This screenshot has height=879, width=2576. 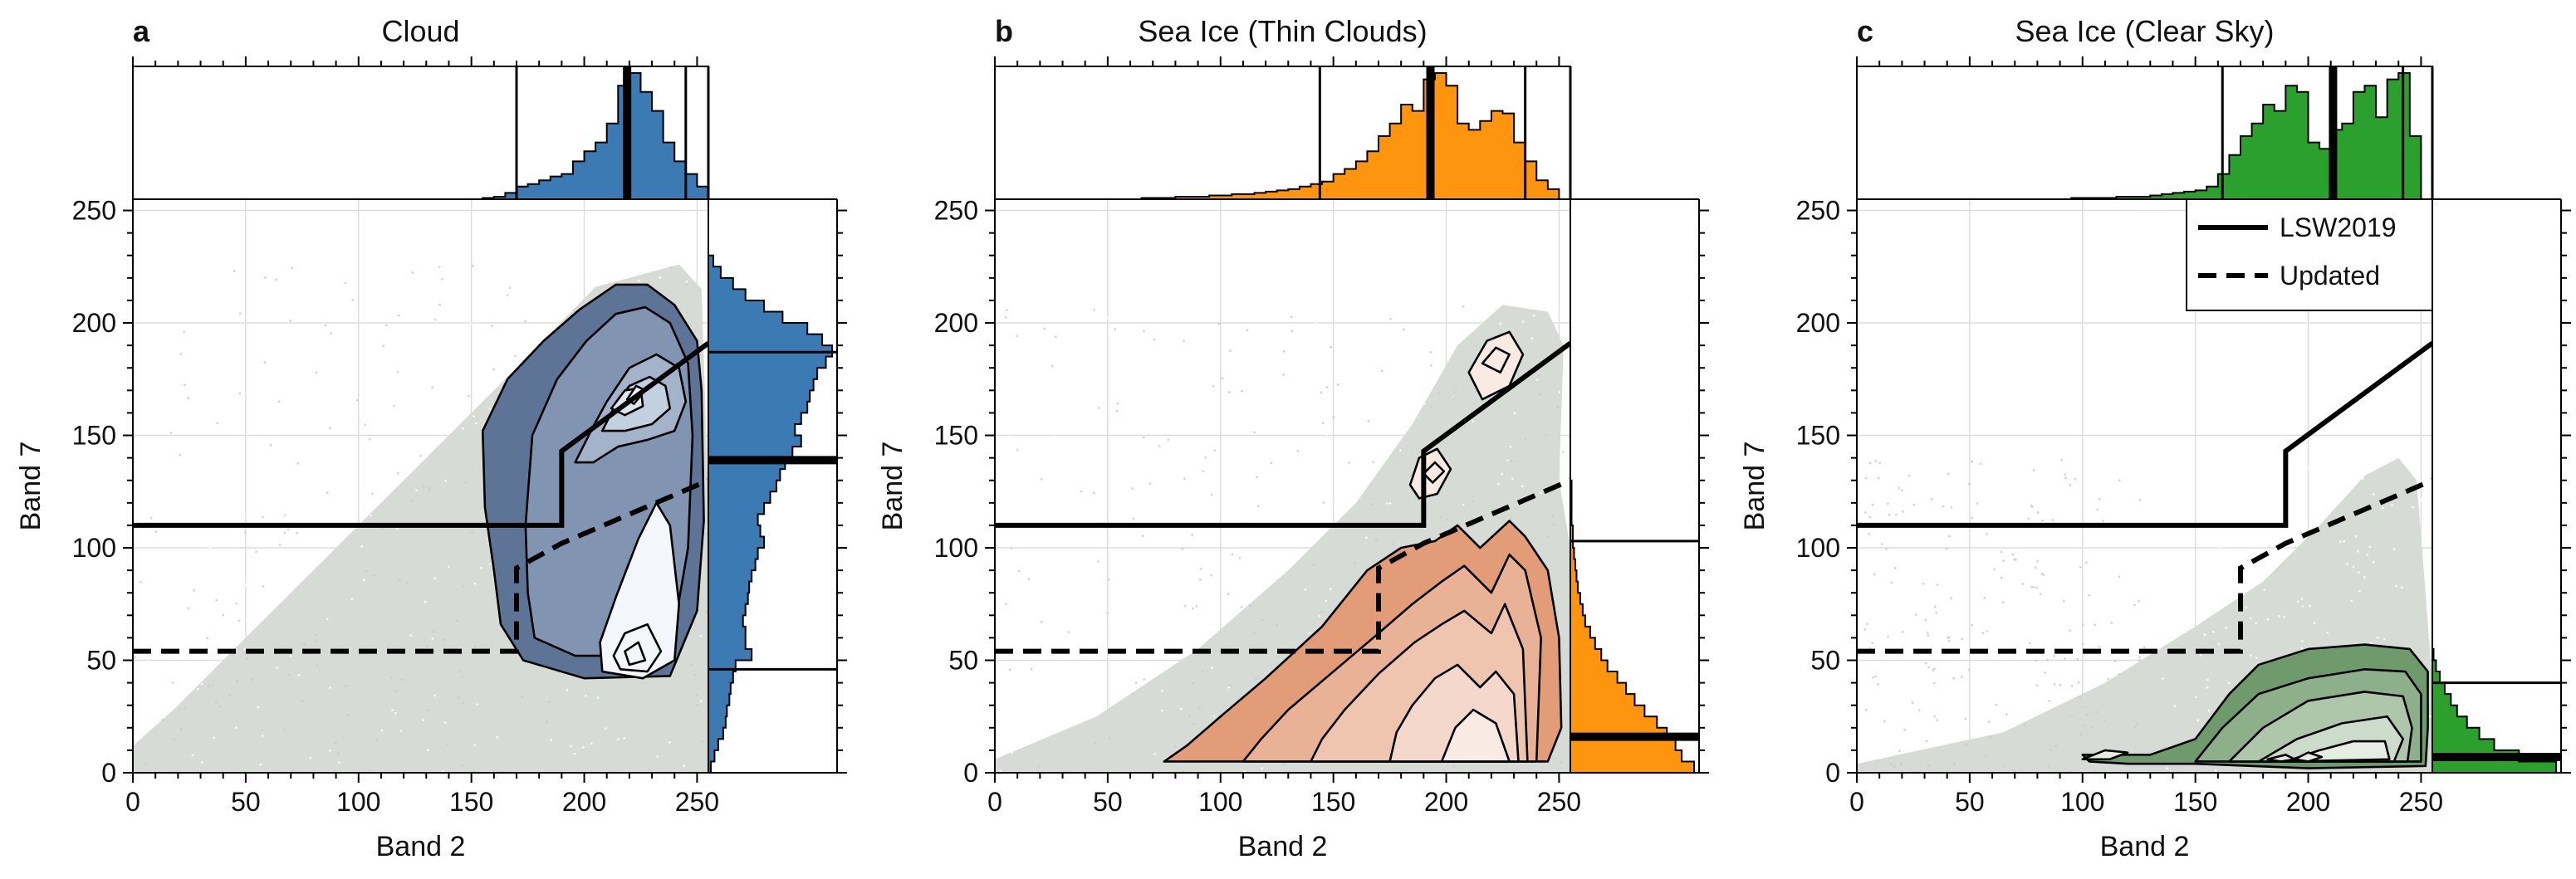 I want to click on y-tick-label: 100, so click(x=94, y=548).